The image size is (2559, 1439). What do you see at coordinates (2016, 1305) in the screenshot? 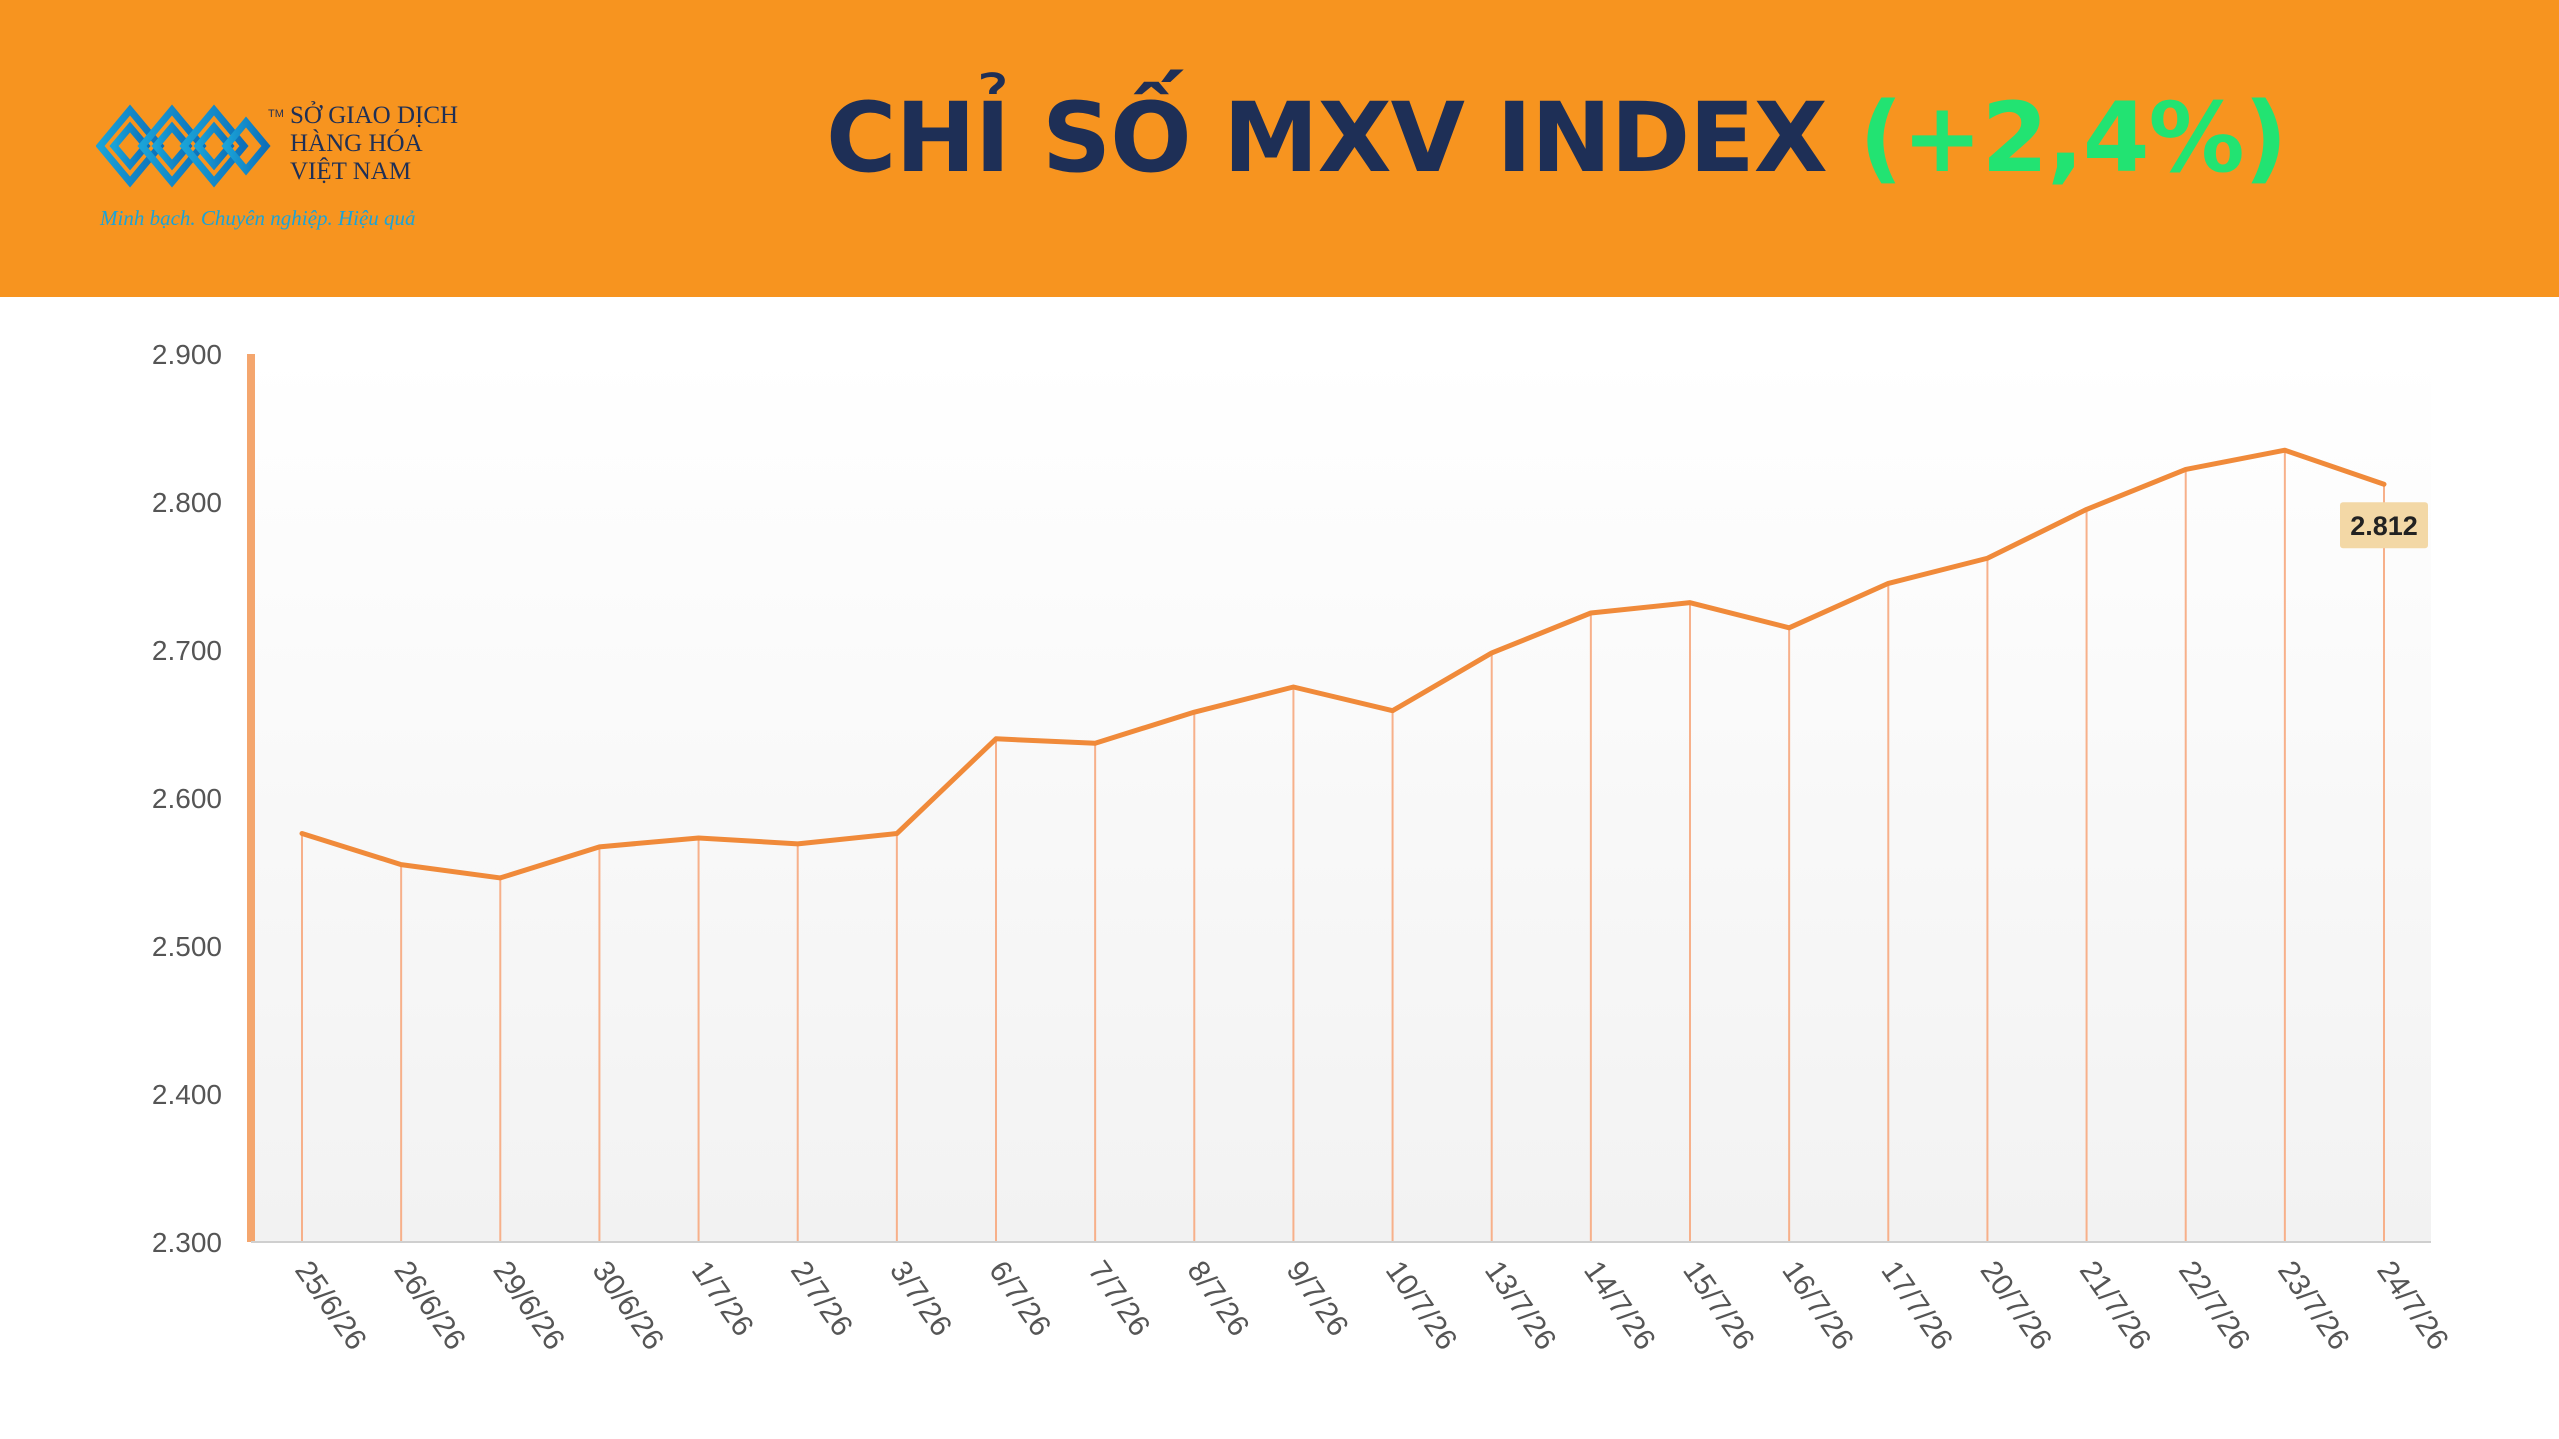
I see `x-tick-label: 20/7/26` at bounding box center [2016, 1305].